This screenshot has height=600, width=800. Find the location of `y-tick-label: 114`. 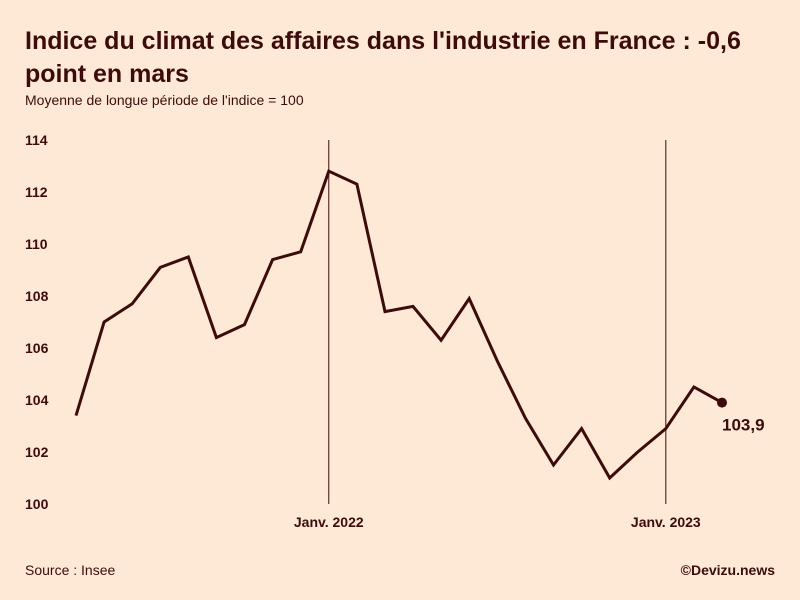

y-tick-label: 114 is located at coordinates (36, 140).